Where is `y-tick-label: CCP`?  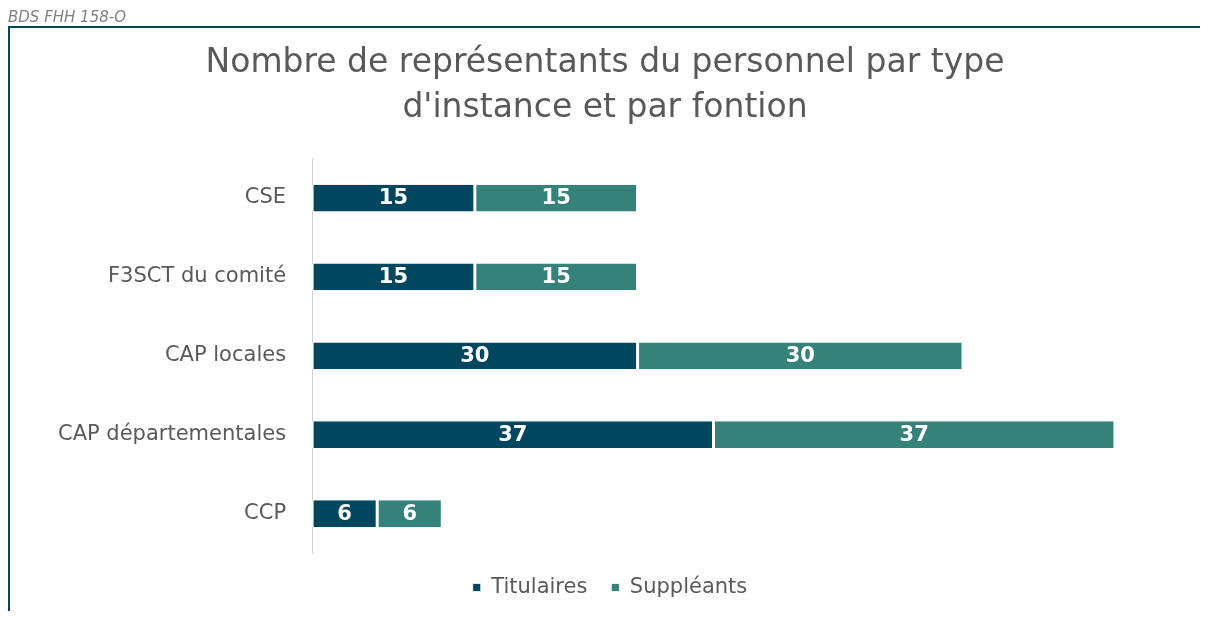
y-tick-label: CCP is located at coordinates (265, 512).